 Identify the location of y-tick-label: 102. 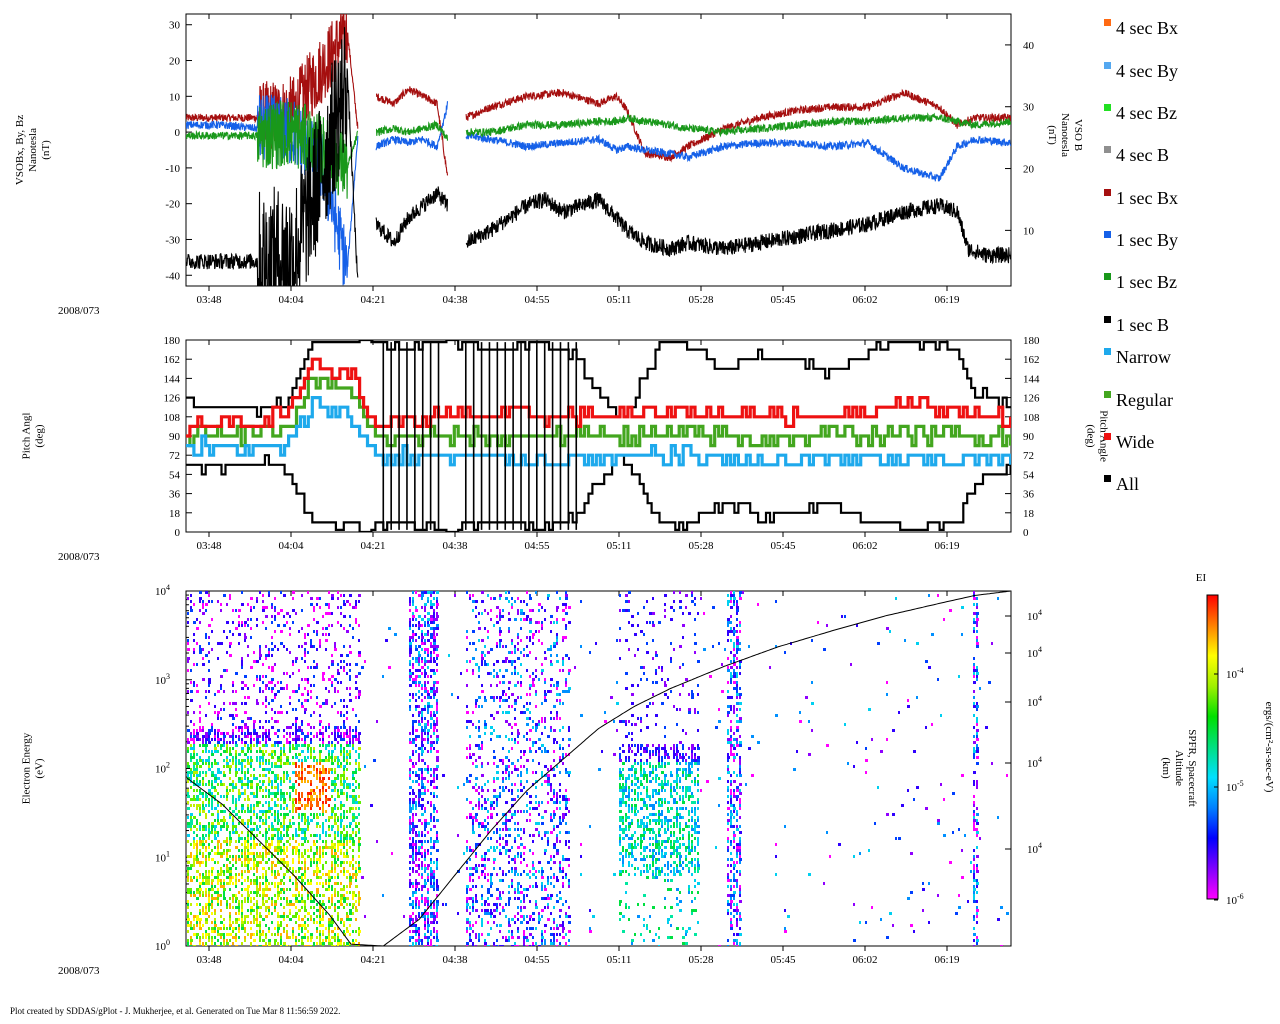
(162, 768).